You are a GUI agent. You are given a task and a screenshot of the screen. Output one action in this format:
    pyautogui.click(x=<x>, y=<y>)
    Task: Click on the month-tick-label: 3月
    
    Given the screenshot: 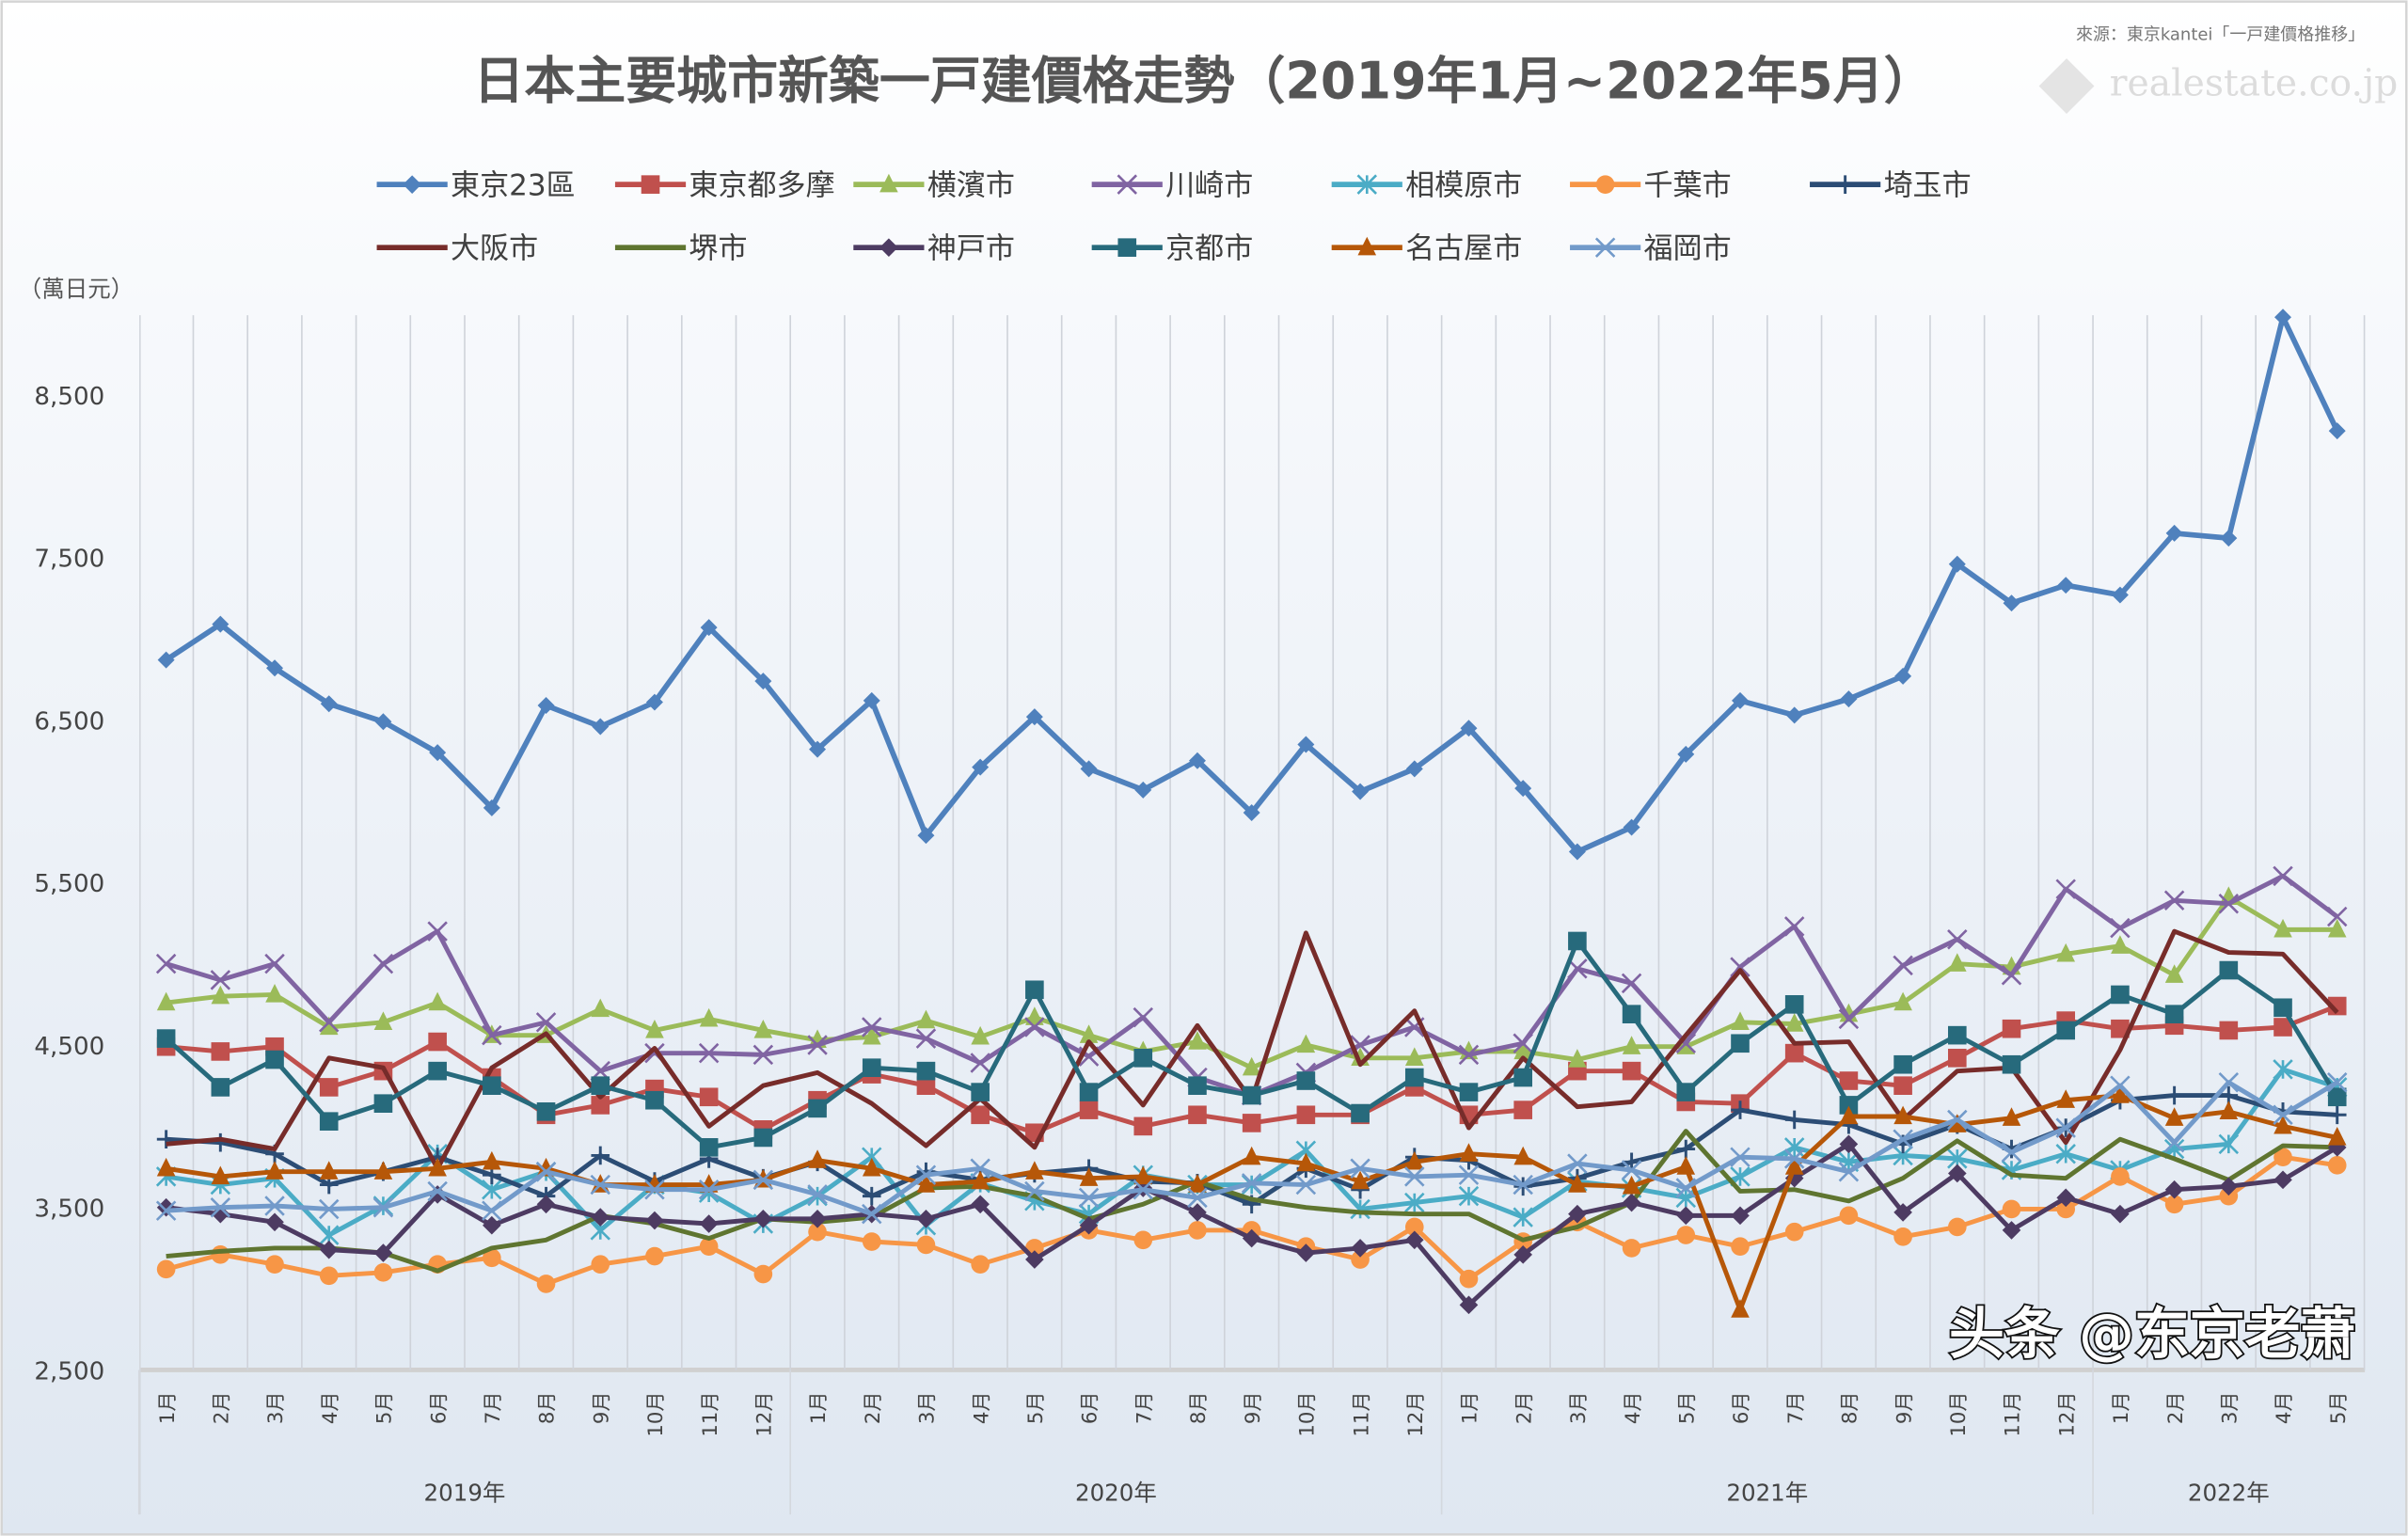 What is the action you would take?
    pyautogui.click(x=1579, y=1408)
    